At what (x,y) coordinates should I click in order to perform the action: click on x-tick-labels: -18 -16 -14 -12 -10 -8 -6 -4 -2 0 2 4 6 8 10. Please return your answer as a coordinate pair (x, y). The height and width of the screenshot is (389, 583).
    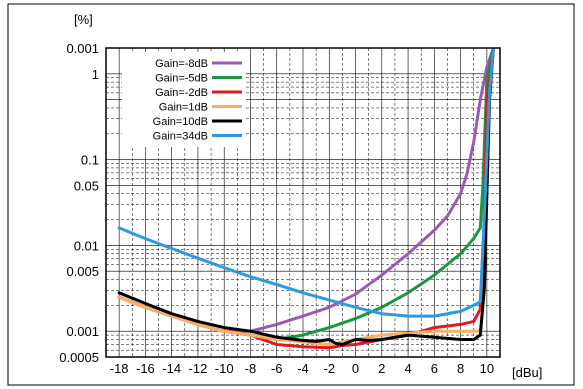
    Looking at the image, I should click on (302, 368).